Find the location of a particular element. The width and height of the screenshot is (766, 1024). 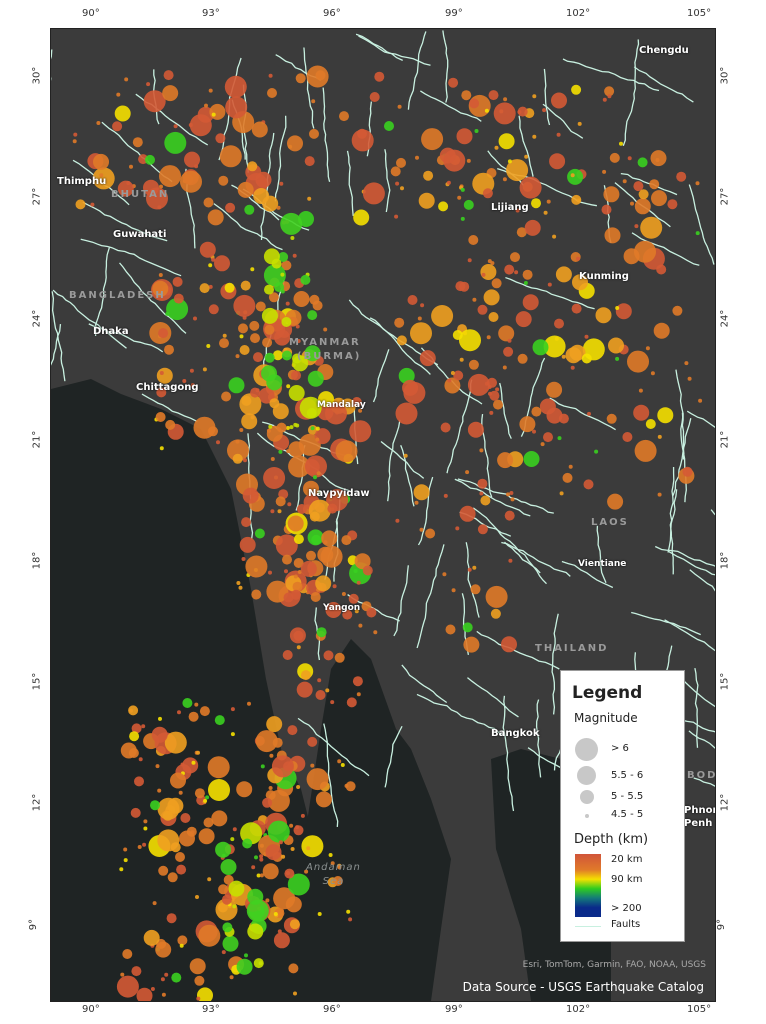

legend-title: Legend is located at coordinates (607, 693).